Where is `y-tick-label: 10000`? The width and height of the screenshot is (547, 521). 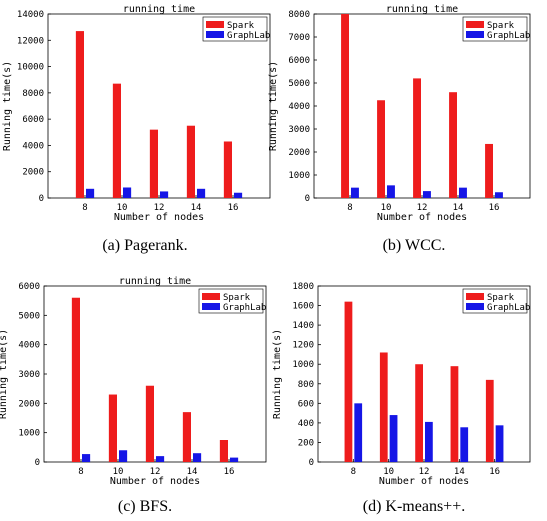
y-tick-label: 10000 is located at coordinates (30, 68).